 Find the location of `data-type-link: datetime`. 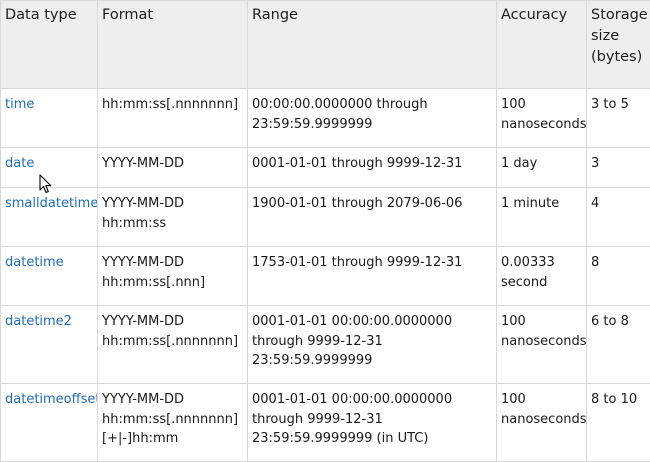

data-type-link: datetime is located at coordinates (49, 276).